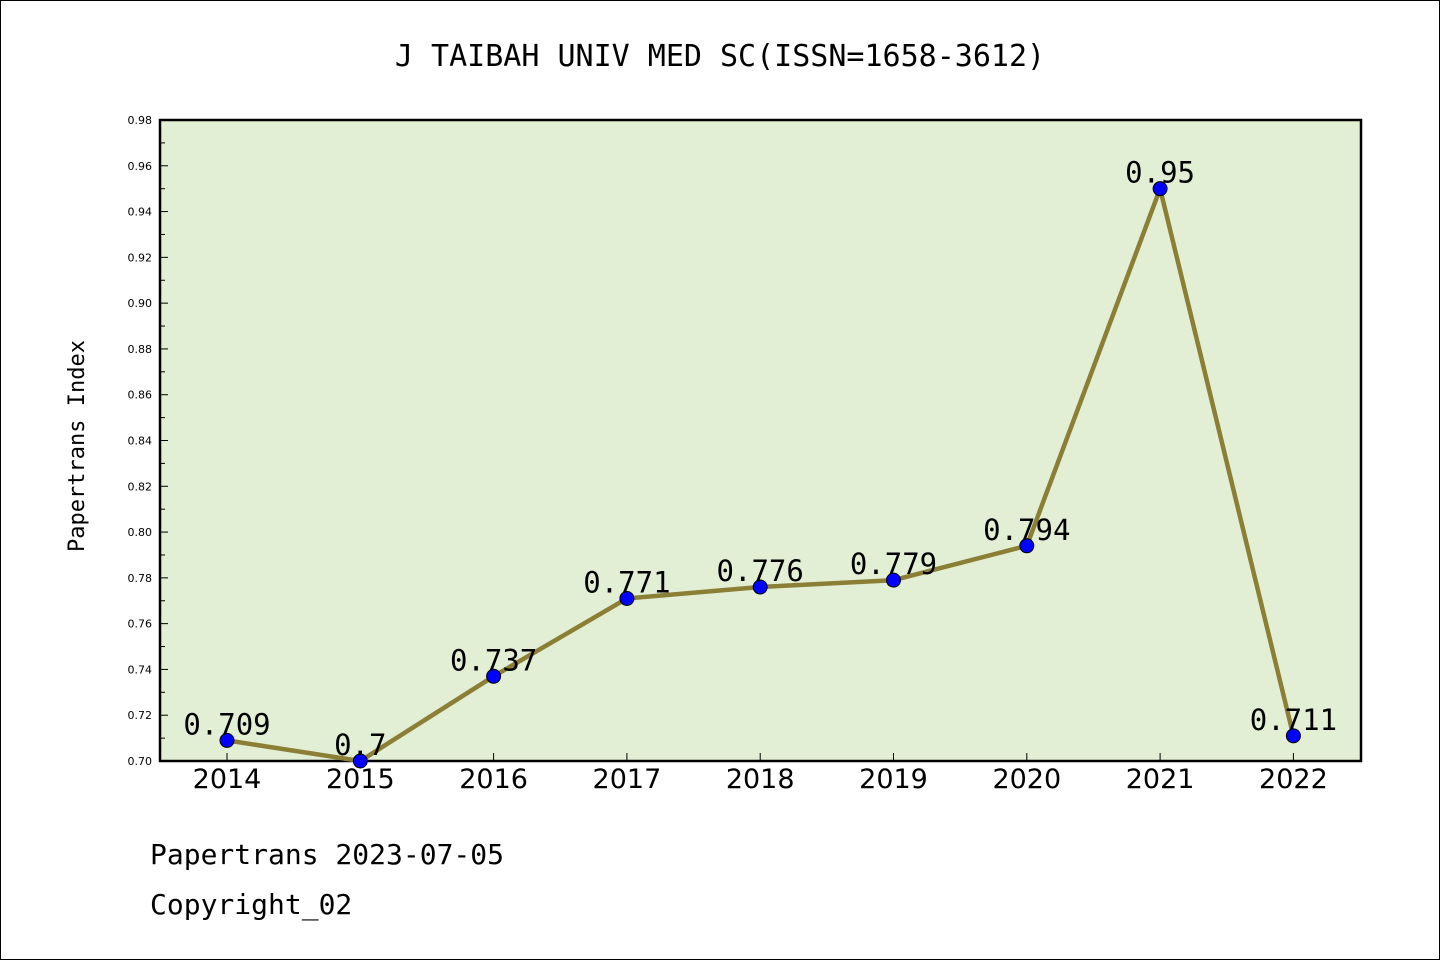 The width and height of the screenshot is (1440, 960). I want to click on y-tick-label: 0.76, so click(140, 624).